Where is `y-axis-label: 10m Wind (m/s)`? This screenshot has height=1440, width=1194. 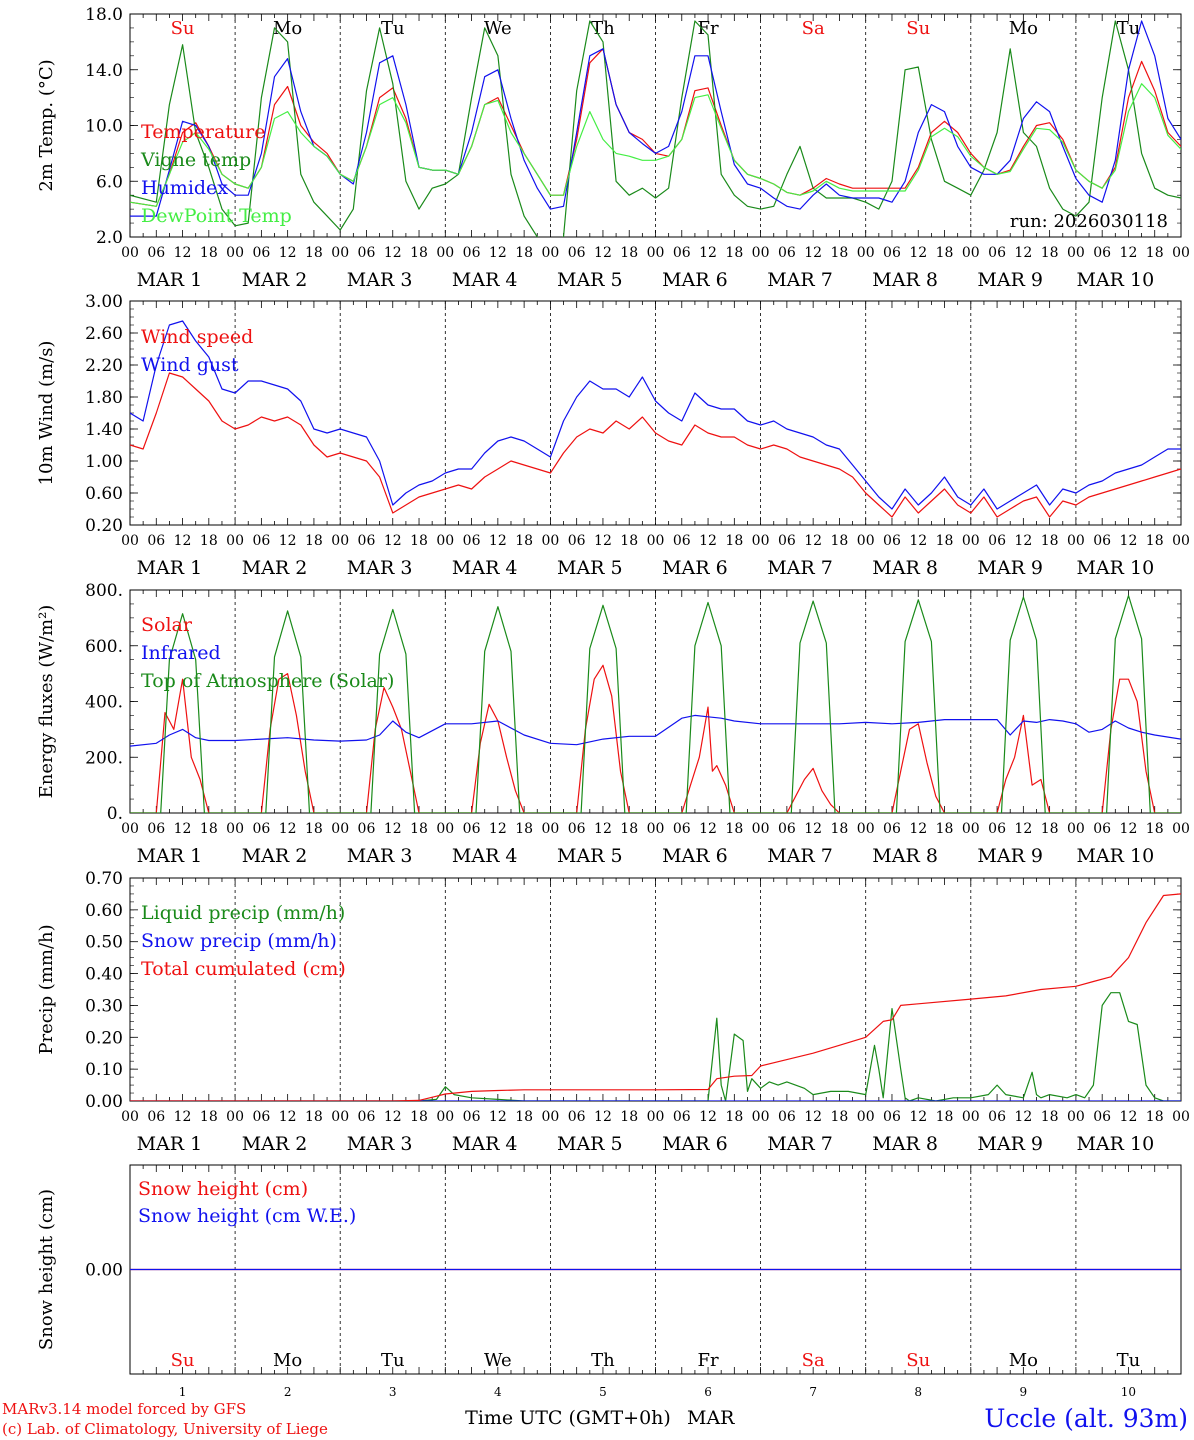 y-axis-label: 10m Wind (m/s) is located at coordinates (46, 413).